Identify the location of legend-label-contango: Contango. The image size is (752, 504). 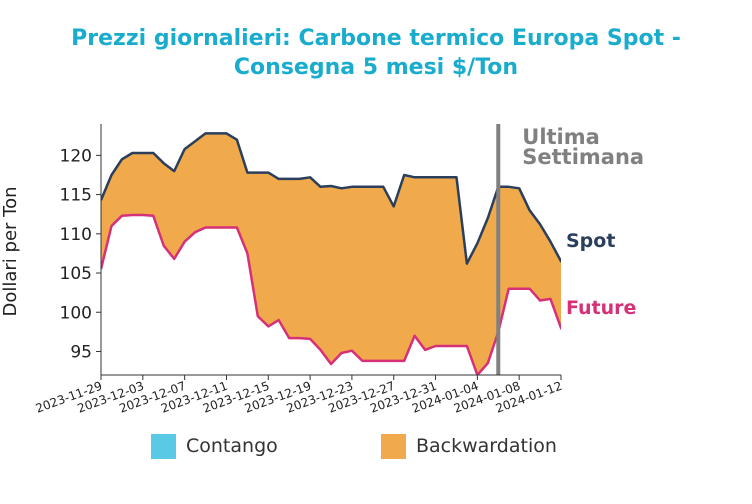
(232, 446).